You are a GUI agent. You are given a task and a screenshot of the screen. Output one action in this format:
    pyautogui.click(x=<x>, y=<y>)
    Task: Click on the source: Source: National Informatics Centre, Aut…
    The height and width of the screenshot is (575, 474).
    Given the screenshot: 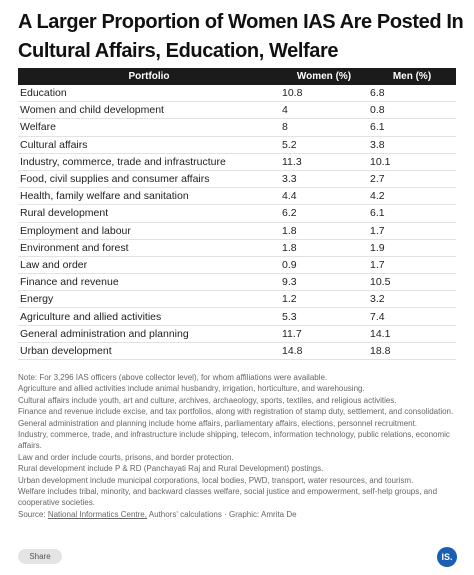 What is the action you would take?
    pyautogui.click(x=238, y=514)
    